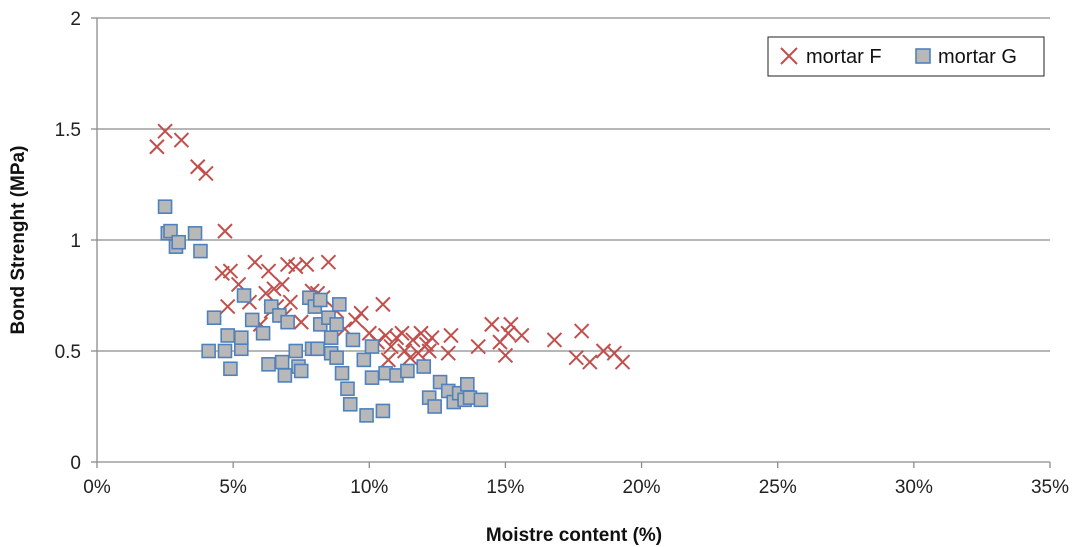  Describe the element at coordinates (75, 241) in the screenshot. I see `y-tick-label-2: 1` at that location.